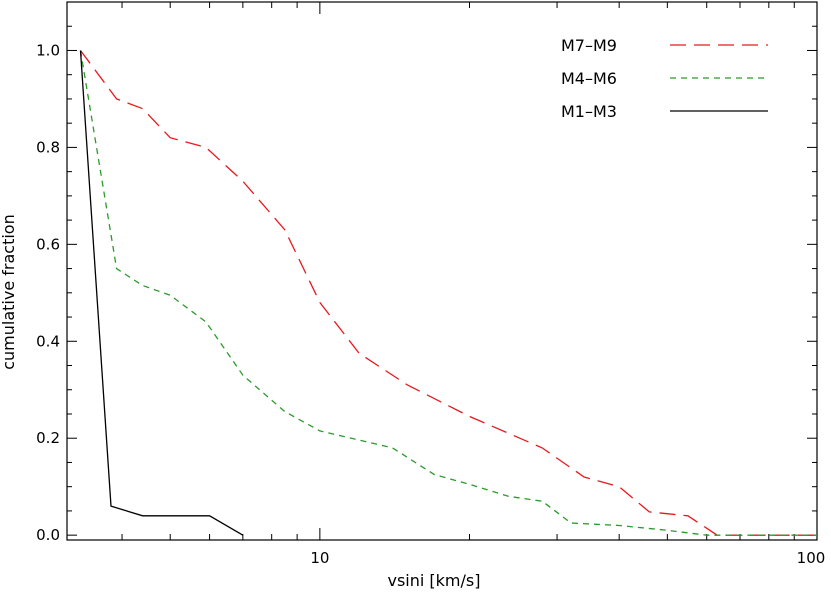 Image resolution: width=831 pixels, height=595 pixels. Describe the element at coordinates (589, 78) in the screenshot. I see `legend-label: M4–M6` at that location.